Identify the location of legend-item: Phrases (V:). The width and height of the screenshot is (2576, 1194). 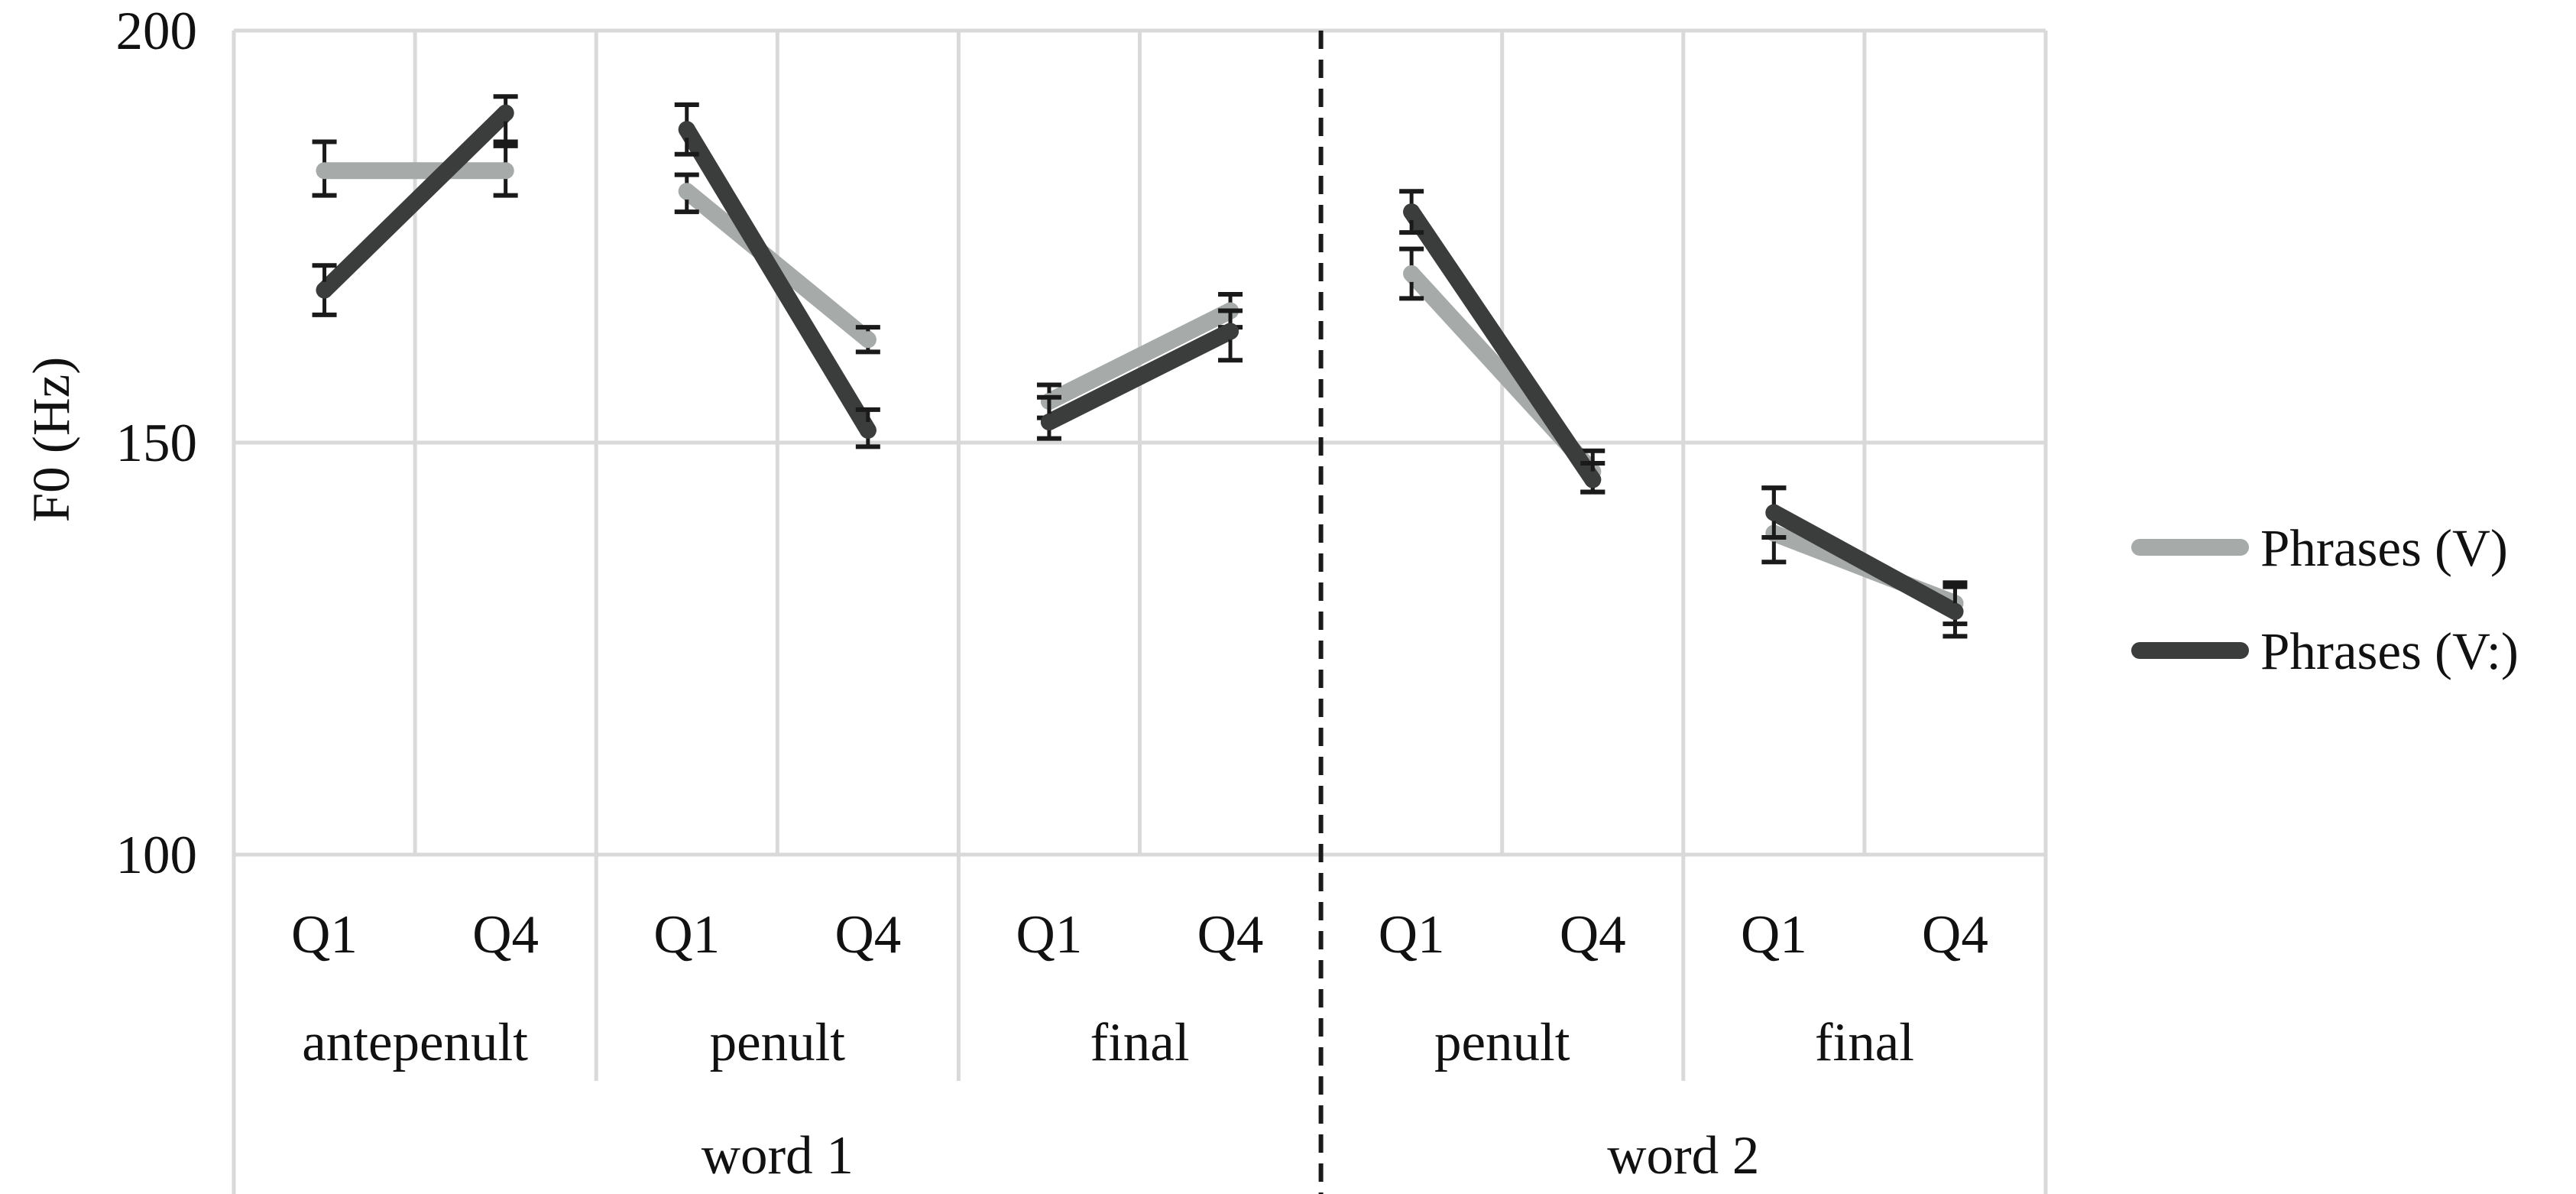
(2325, 651).